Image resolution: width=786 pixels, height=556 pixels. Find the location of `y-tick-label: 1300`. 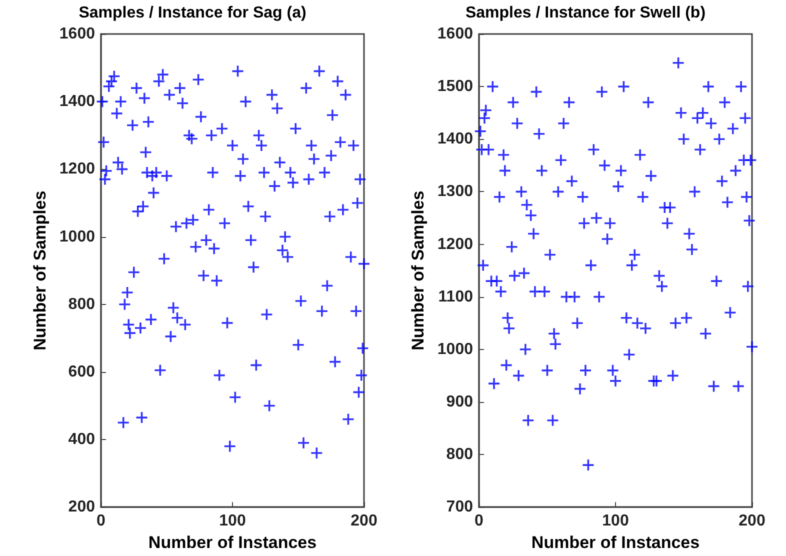

y-tick-label: 1300 is located at coordinates (455, 191).